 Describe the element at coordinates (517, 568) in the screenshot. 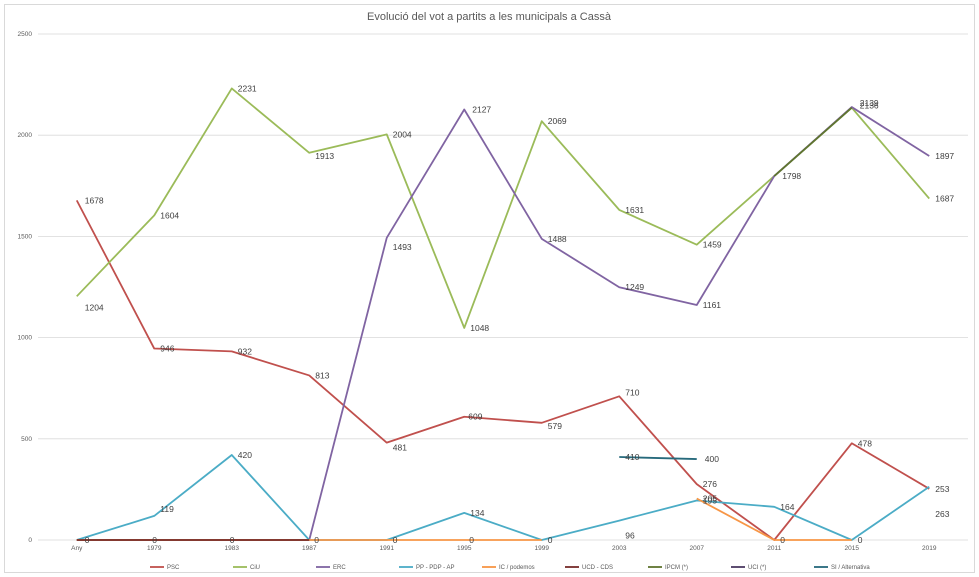

I see `legend-label: IC / podemos` at that location.